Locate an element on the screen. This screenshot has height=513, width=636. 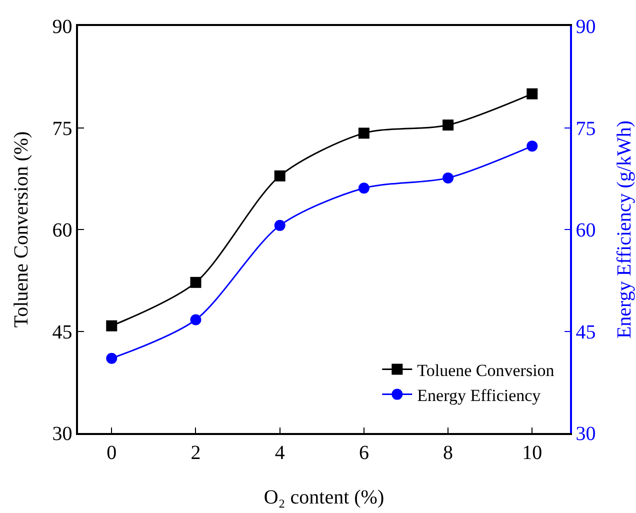
legend-label: Energy Efficiency is located at coordinates (479, 395).